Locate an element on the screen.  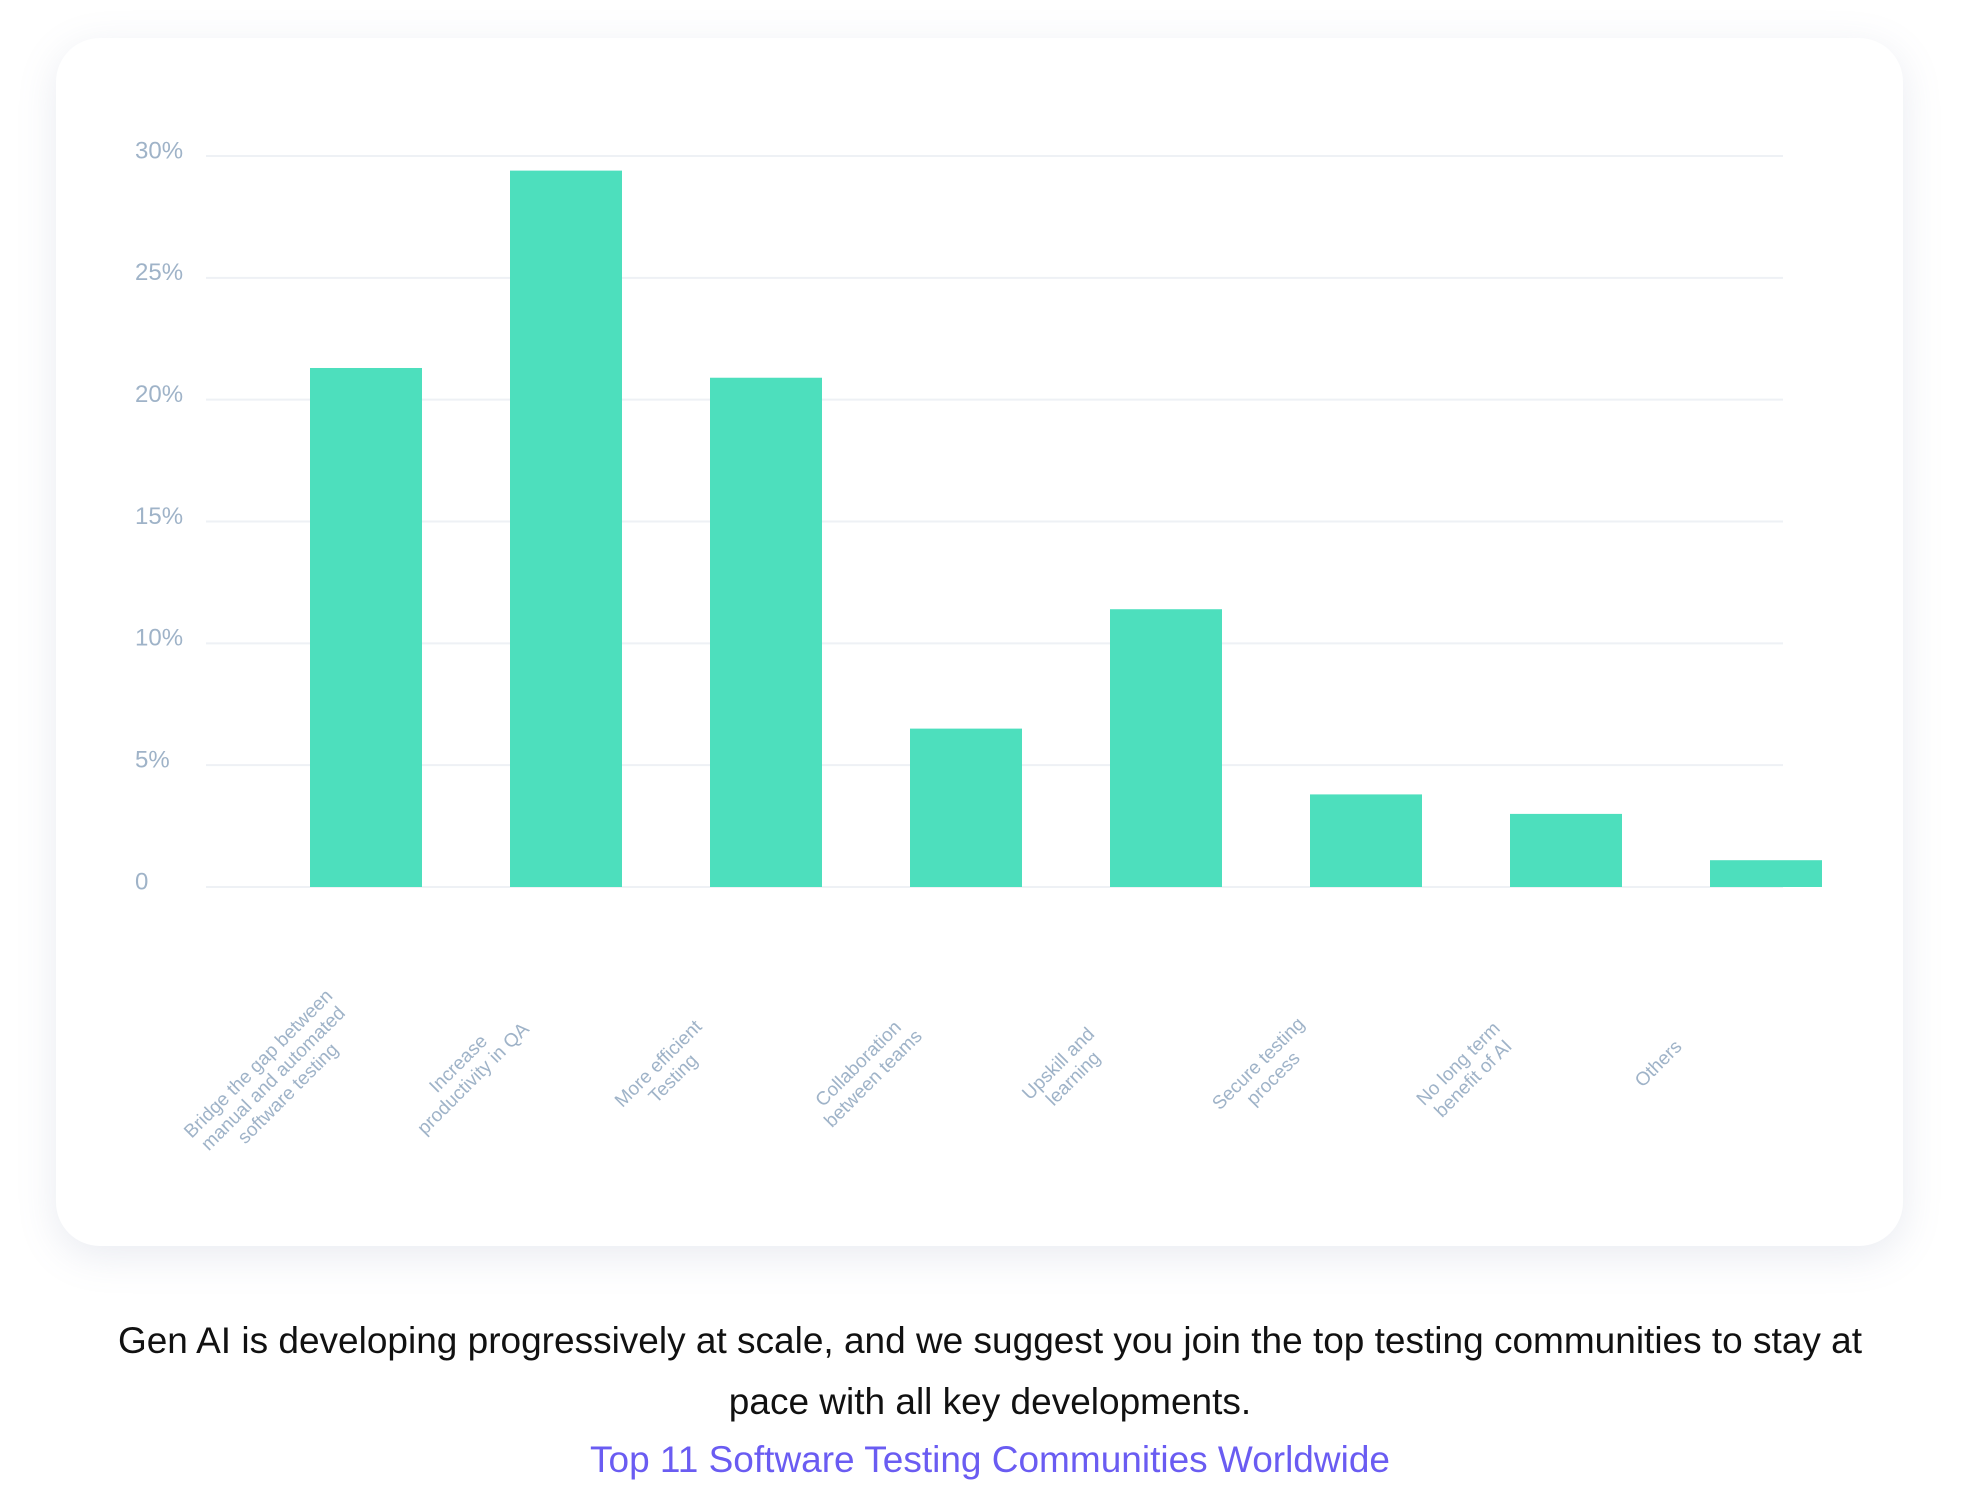
y-tick-label: 30% is located at coordinates (159, 150).